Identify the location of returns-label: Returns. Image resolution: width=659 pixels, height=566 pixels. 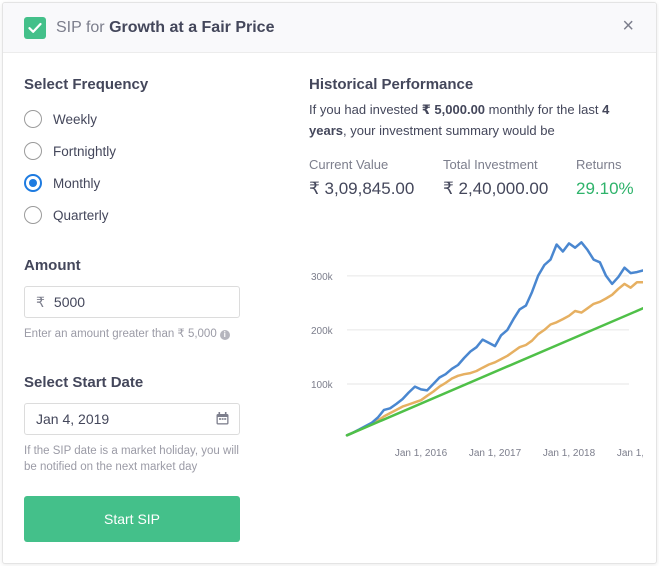
(599, 164).